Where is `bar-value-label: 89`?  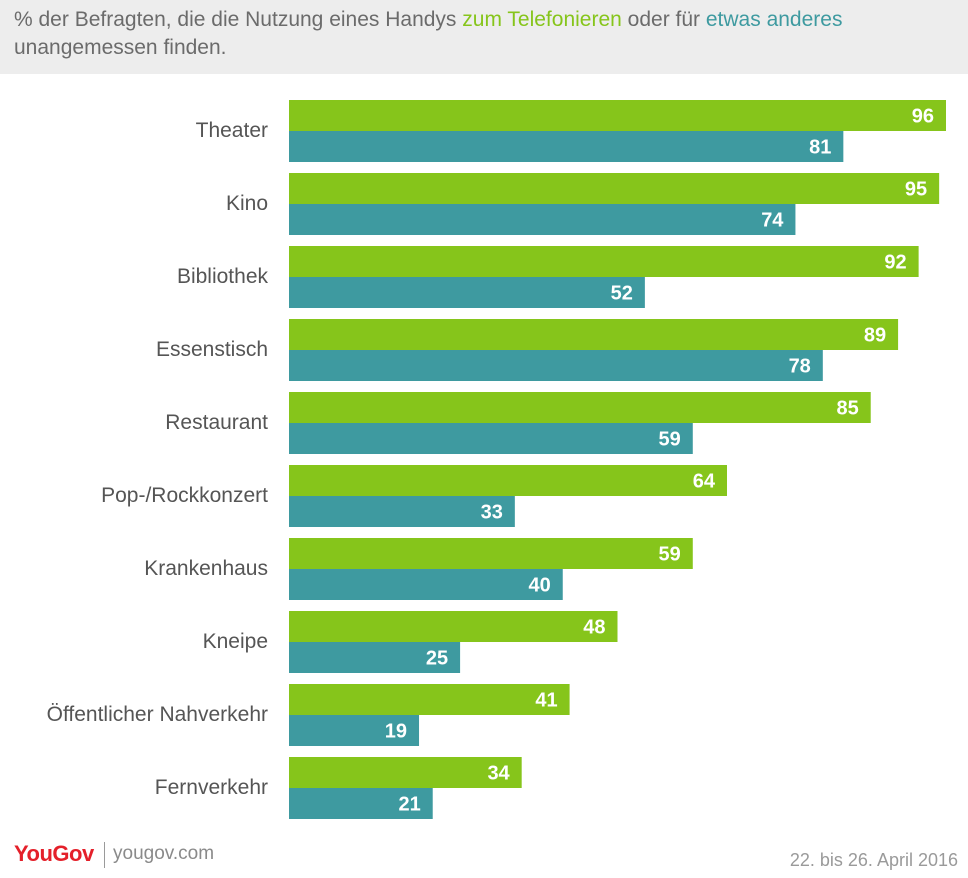 bar-value-label: 89 is located at coordinates (875, 336).